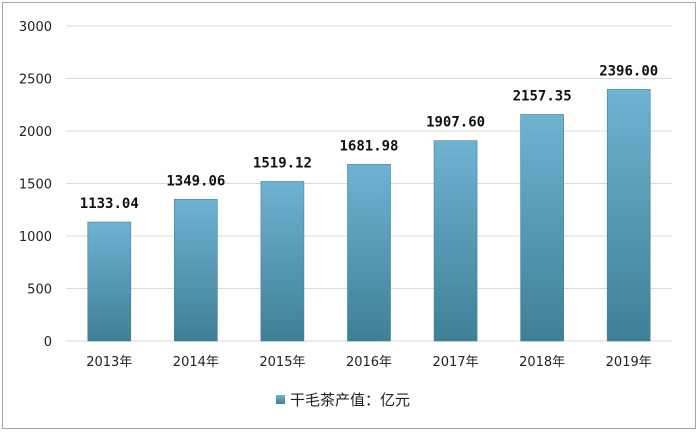 The image size is (700, 433). Describe the element at coordinates (280, 399) in the screenshot. I see `legend-swatch` at that location.